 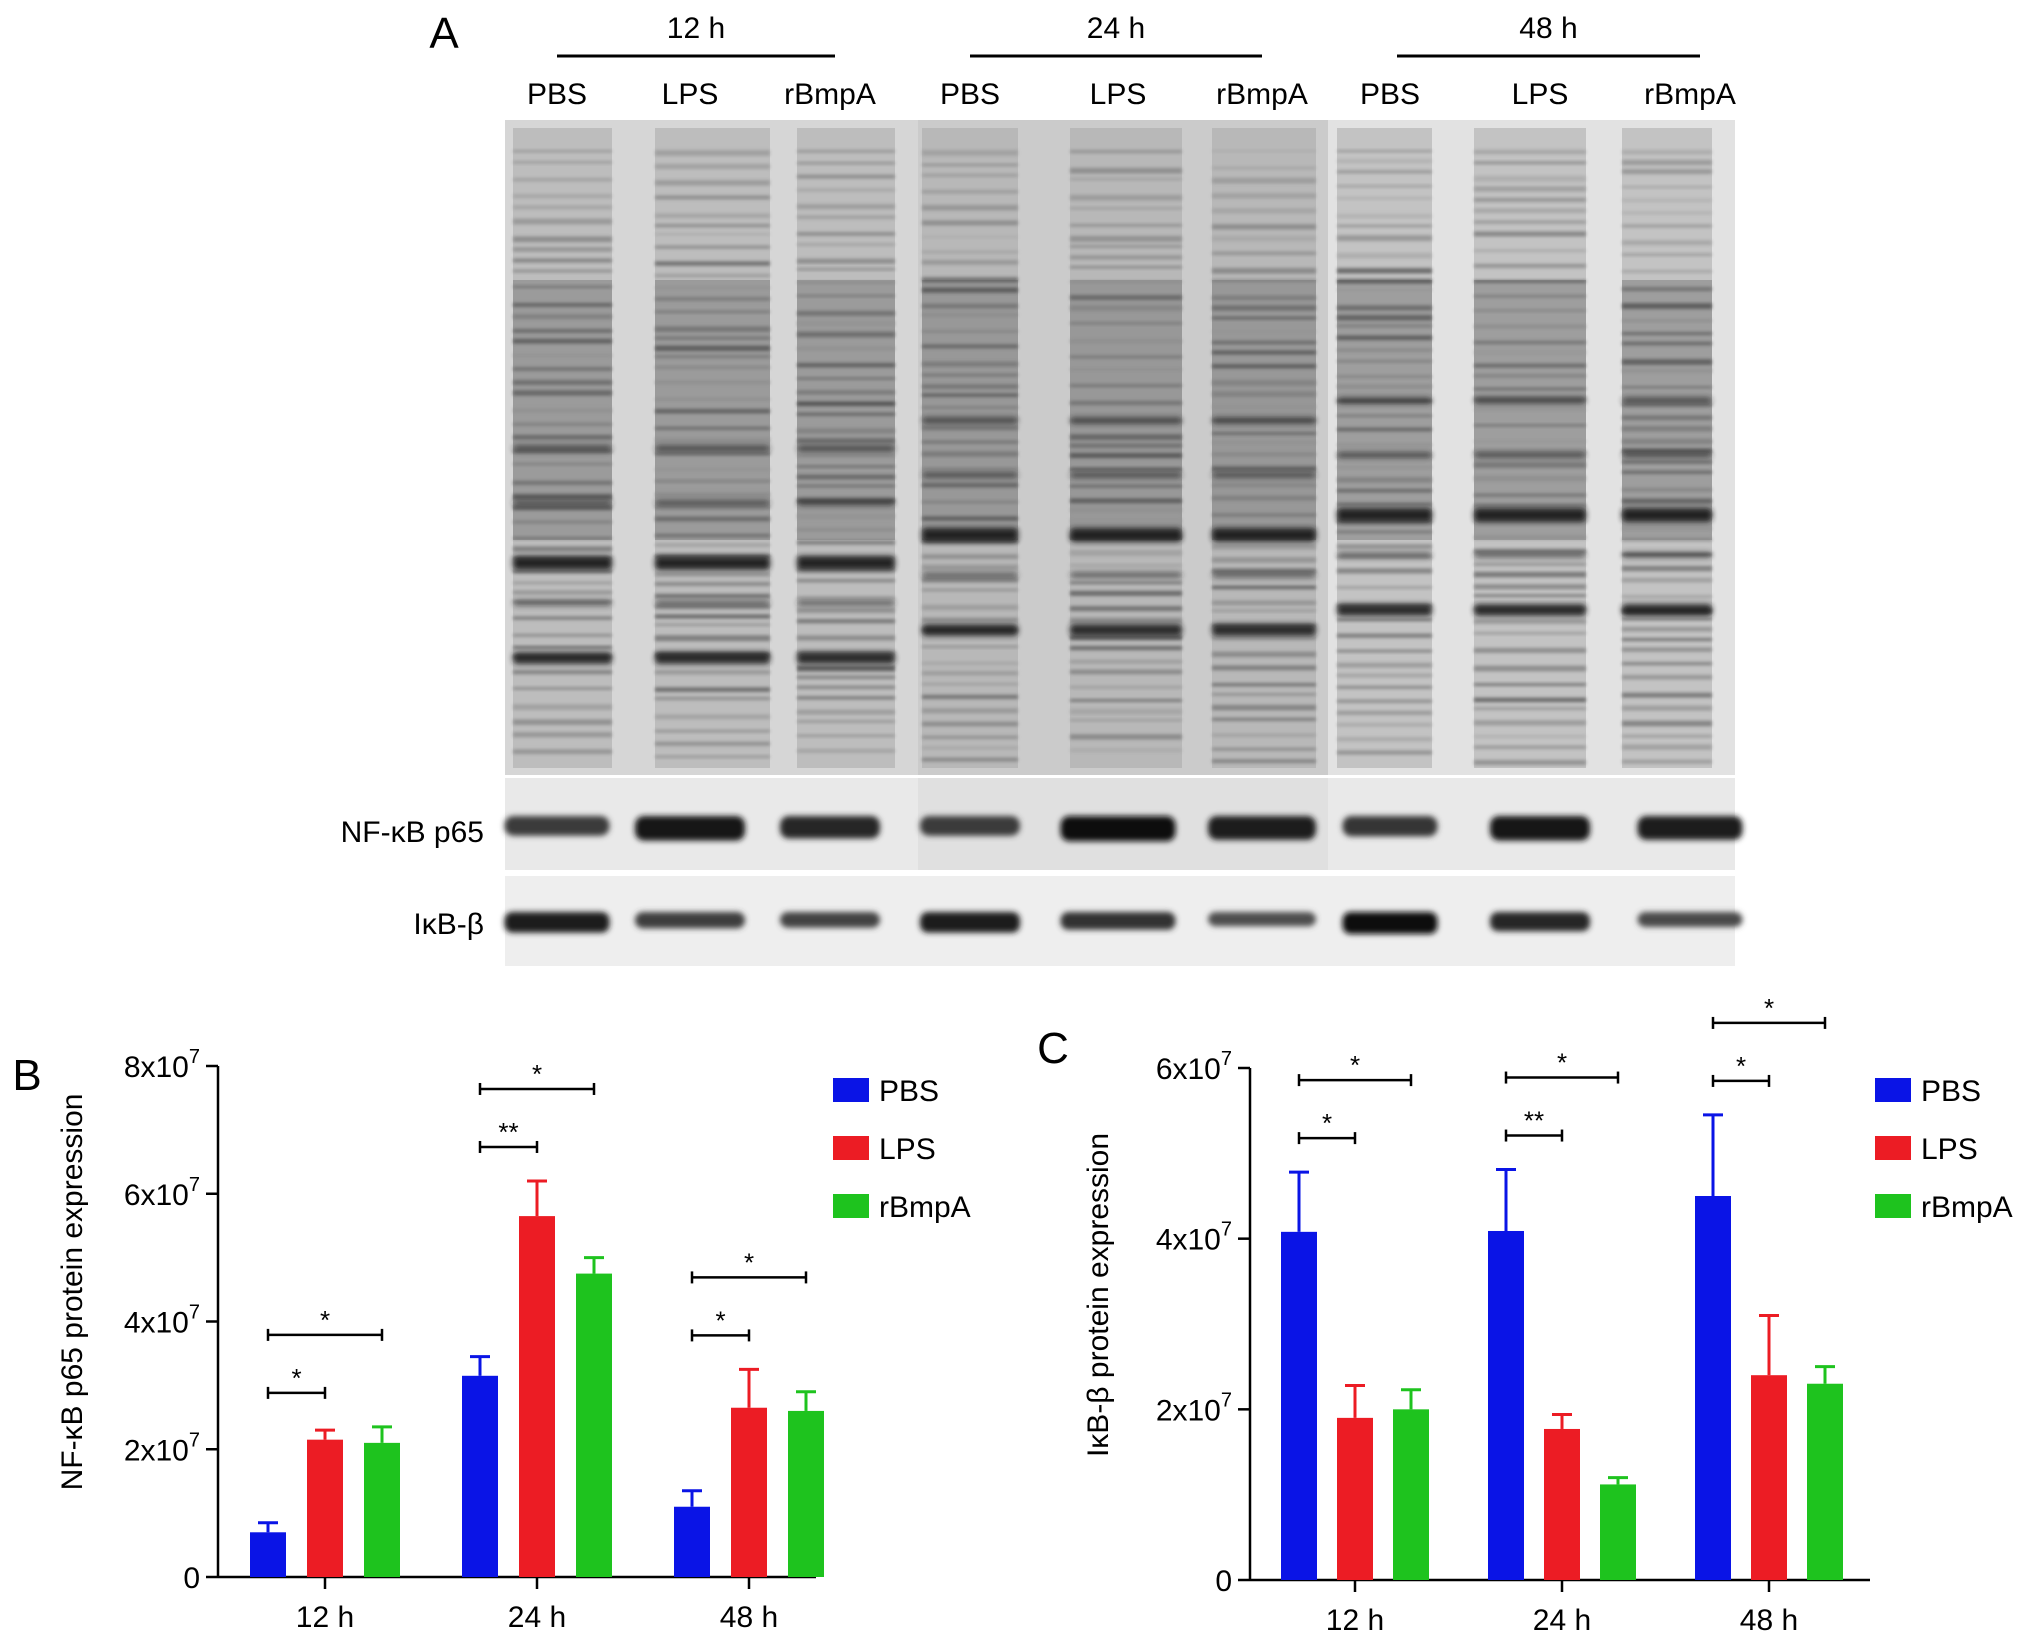 I want to click on gel-lane-dense, so click(x=1384, y=410).